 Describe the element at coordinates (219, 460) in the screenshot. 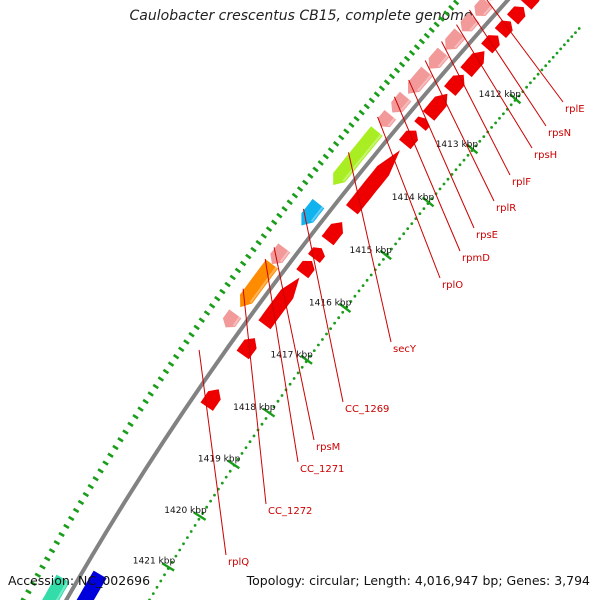

I see `ruler-tick-label: 1419 kbp` at that location.